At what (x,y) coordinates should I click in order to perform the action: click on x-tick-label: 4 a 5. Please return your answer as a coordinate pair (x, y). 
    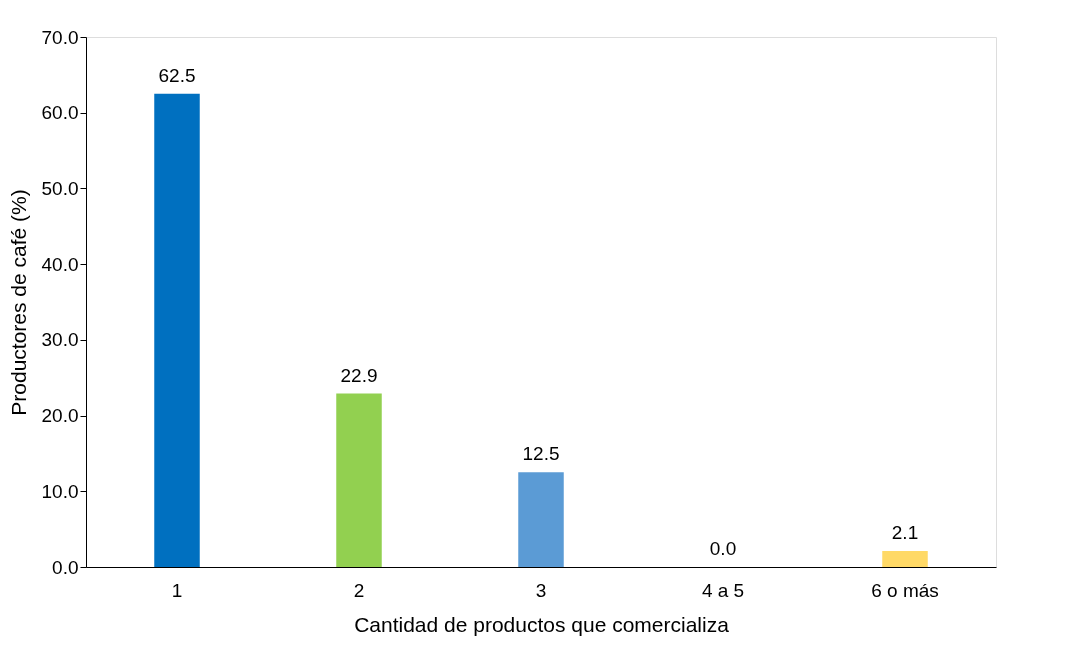
    Looking at the image, I should click on (723, 590).